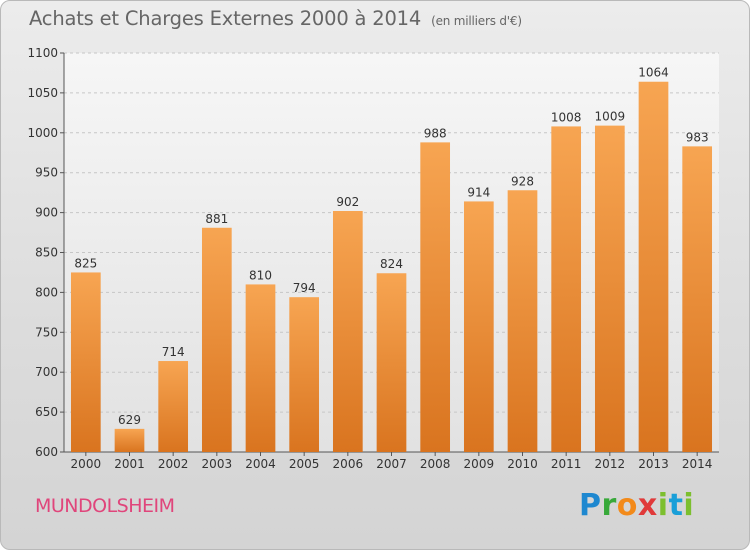  Describe the element at coordinates (46, 173) in the screenshot. I see `y-tick-label: 950` at that location.